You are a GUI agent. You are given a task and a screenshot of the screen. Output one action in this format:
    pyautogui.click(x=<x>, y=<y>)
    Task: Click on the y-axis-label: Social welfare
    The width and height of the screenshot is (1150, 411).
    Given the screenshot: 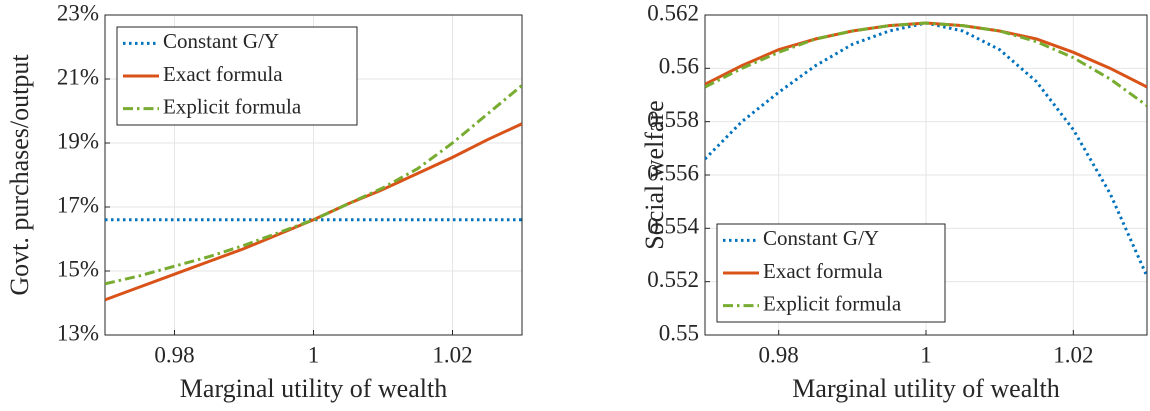 What is the action you would take?
    pyautogui.click(x=654, y=174)
    